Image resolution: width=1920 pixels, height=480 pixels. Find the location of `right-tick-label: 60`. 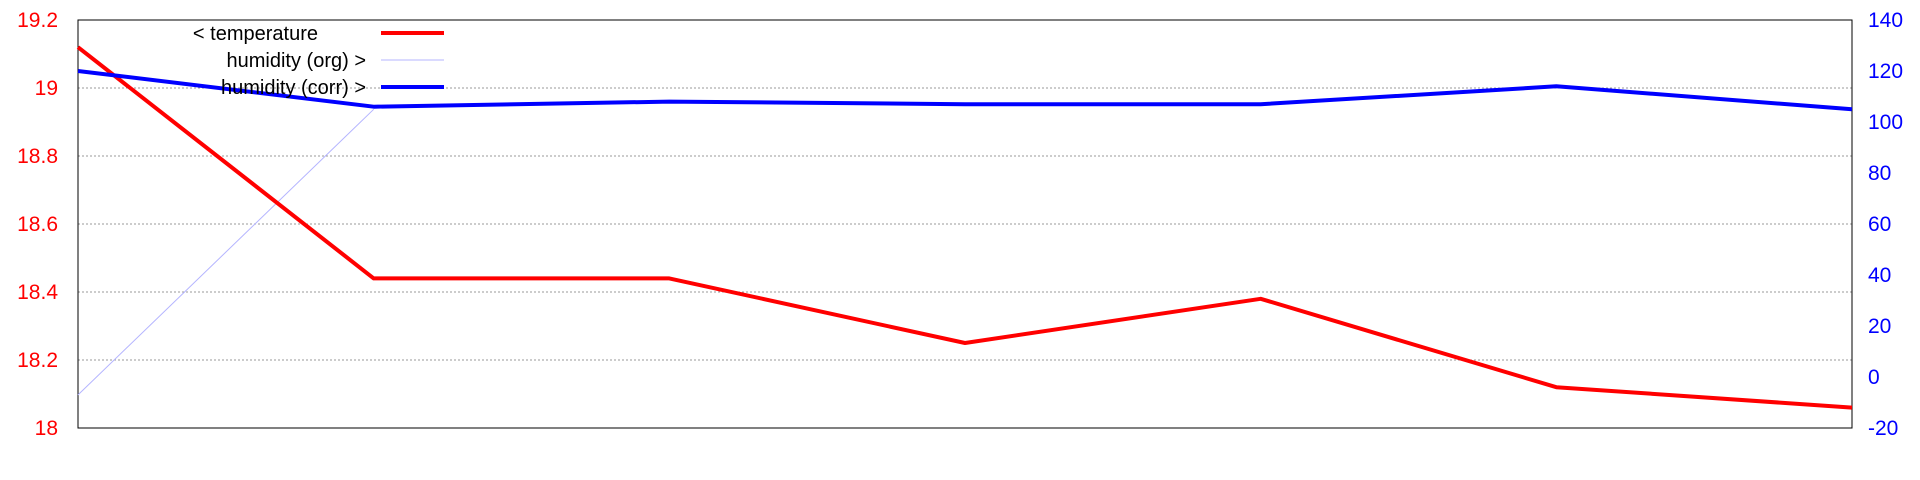

right-tick-label: 60 is located at coordinates (1879, 224).